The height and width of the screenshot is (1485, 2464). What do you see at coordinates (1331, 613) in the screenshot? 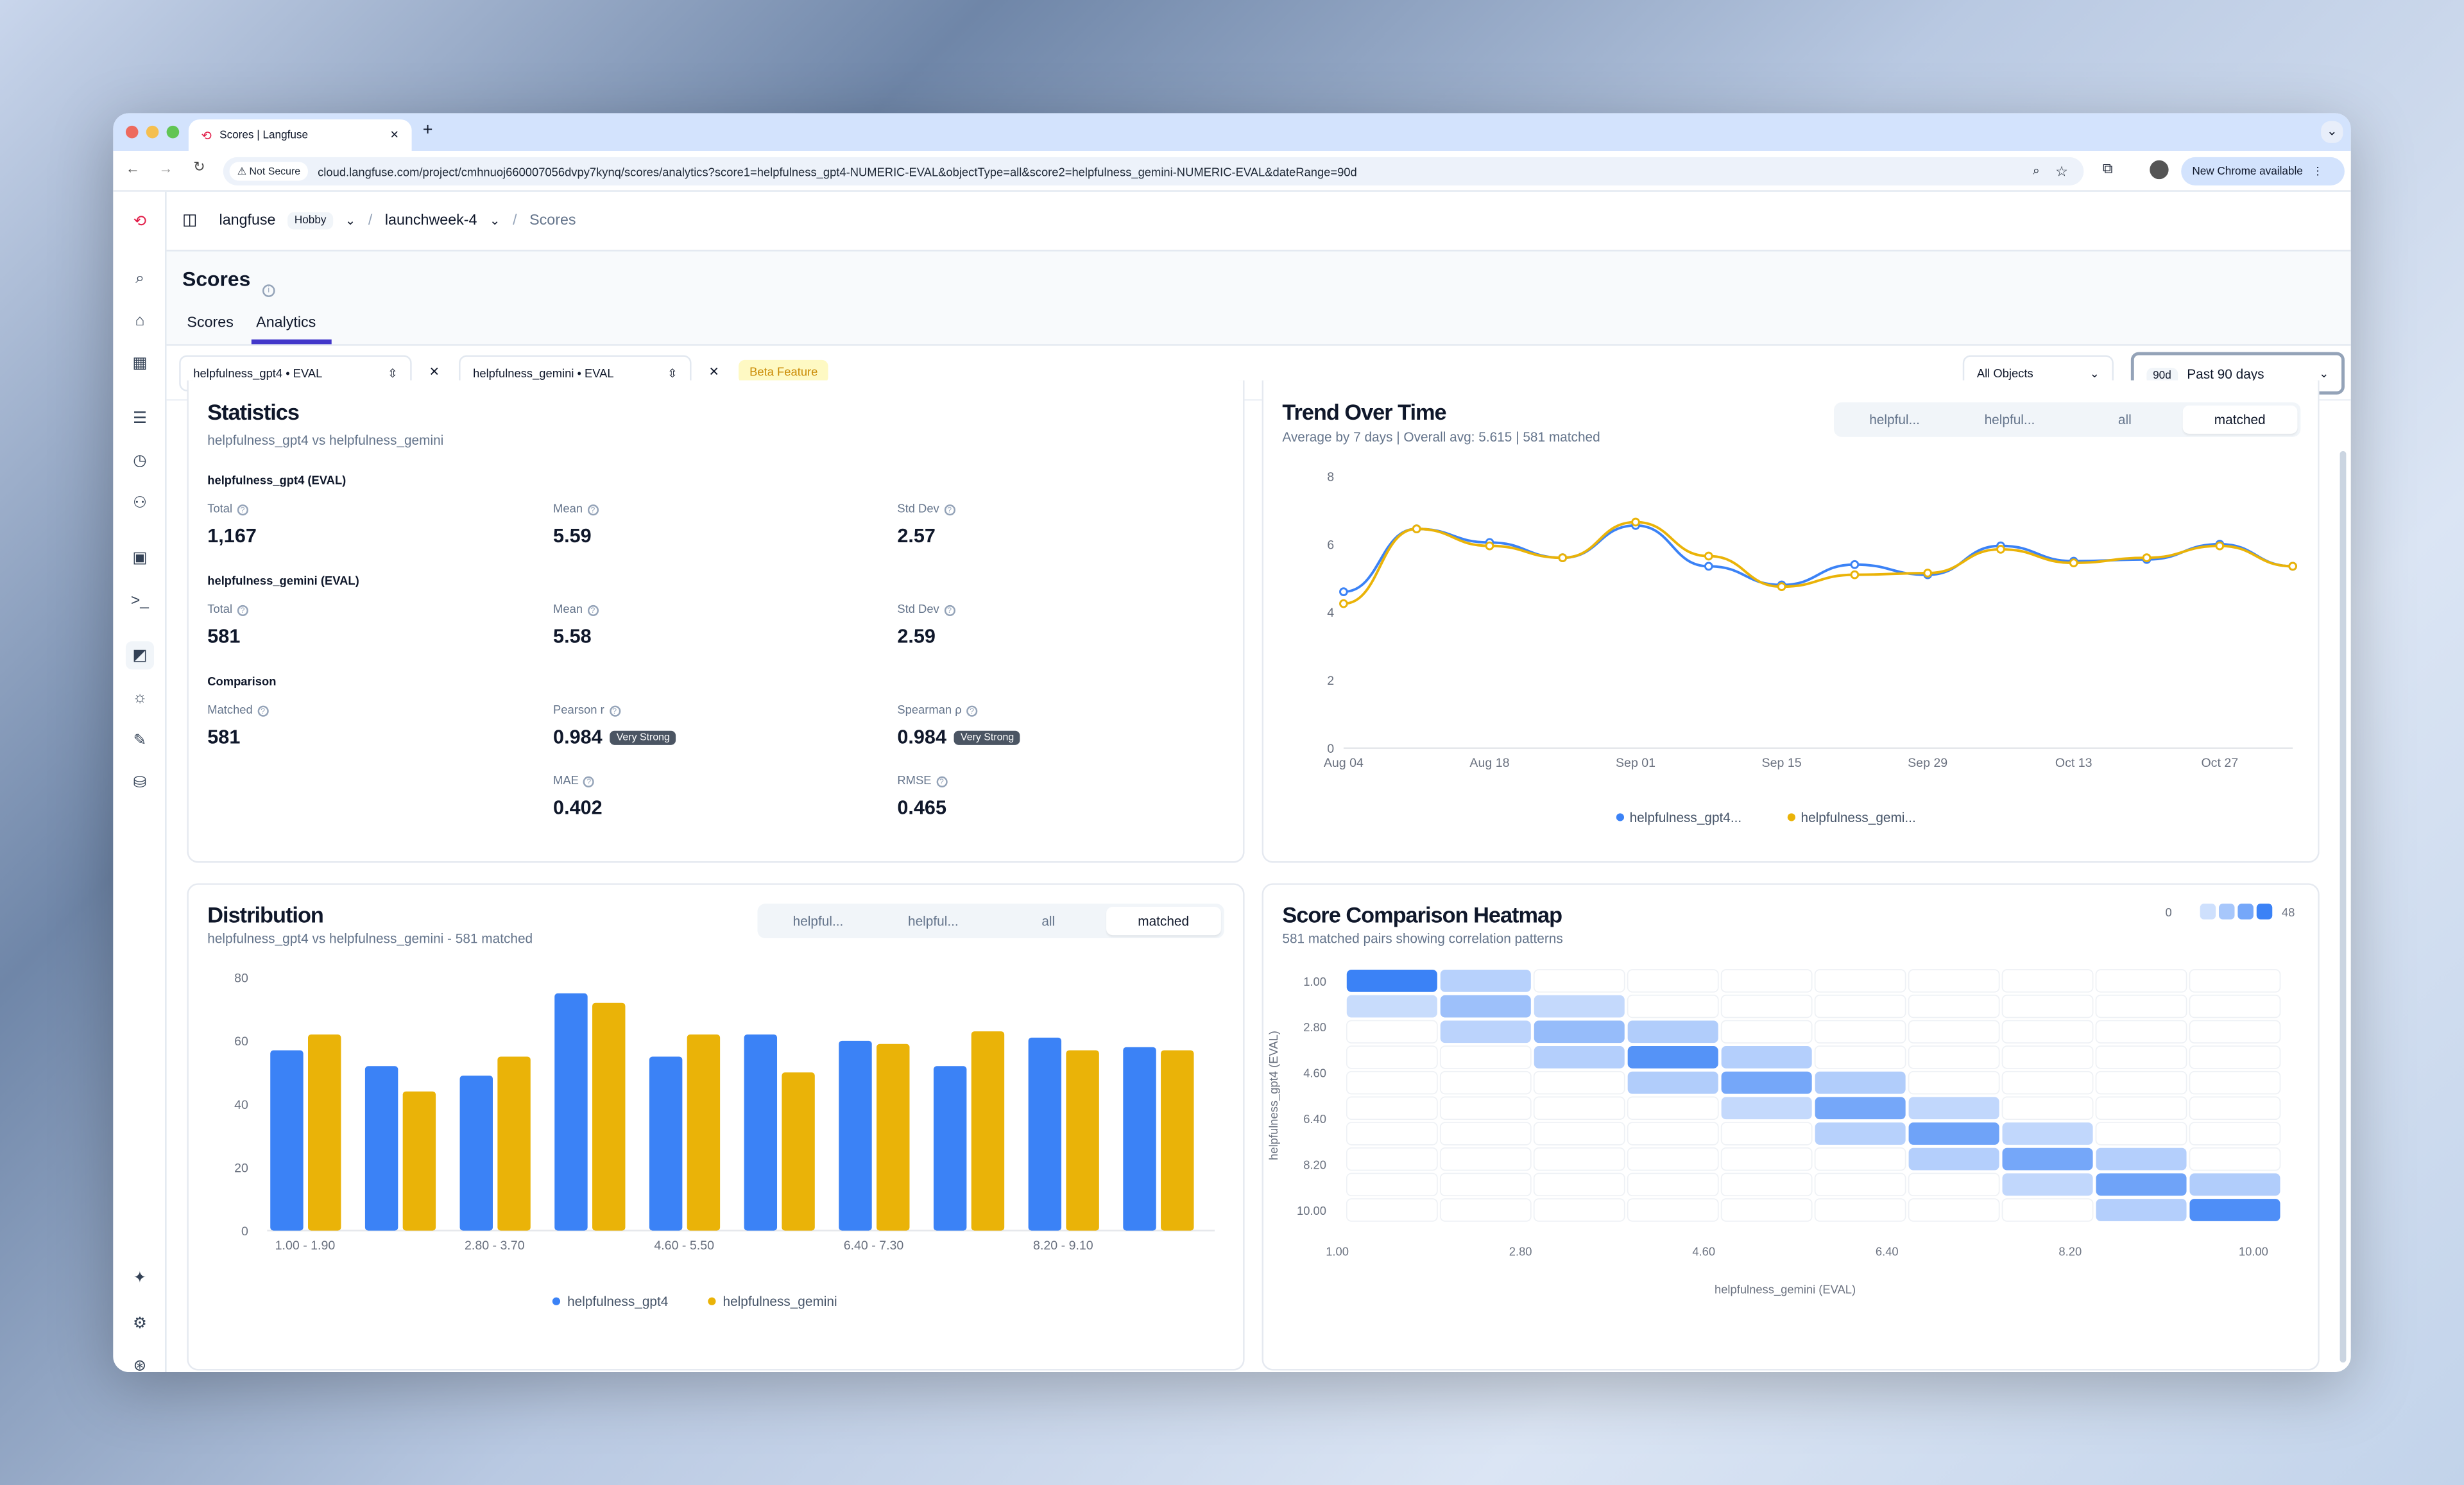
I see `y-tick-label: 4` at bounding box center [1331, 613].